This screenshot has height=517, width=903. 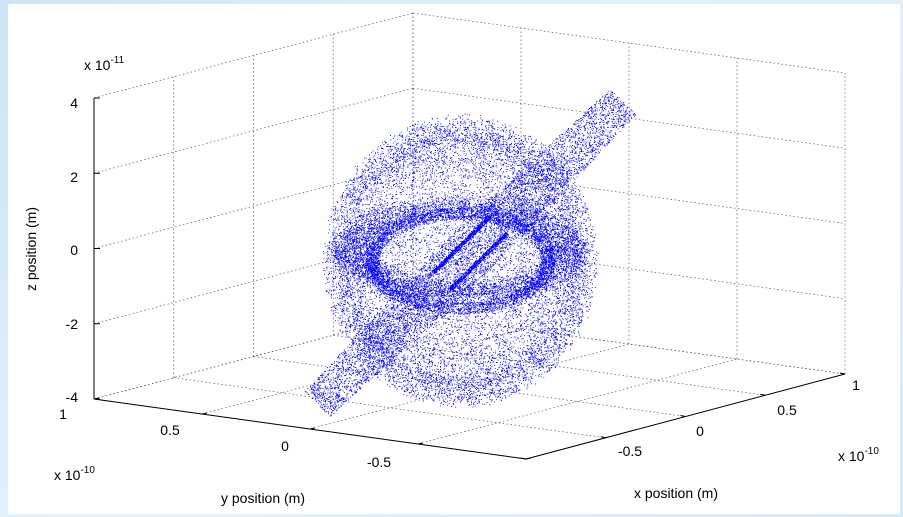 I want to click on z-tick-label: 0, so click(x=74, y=250).